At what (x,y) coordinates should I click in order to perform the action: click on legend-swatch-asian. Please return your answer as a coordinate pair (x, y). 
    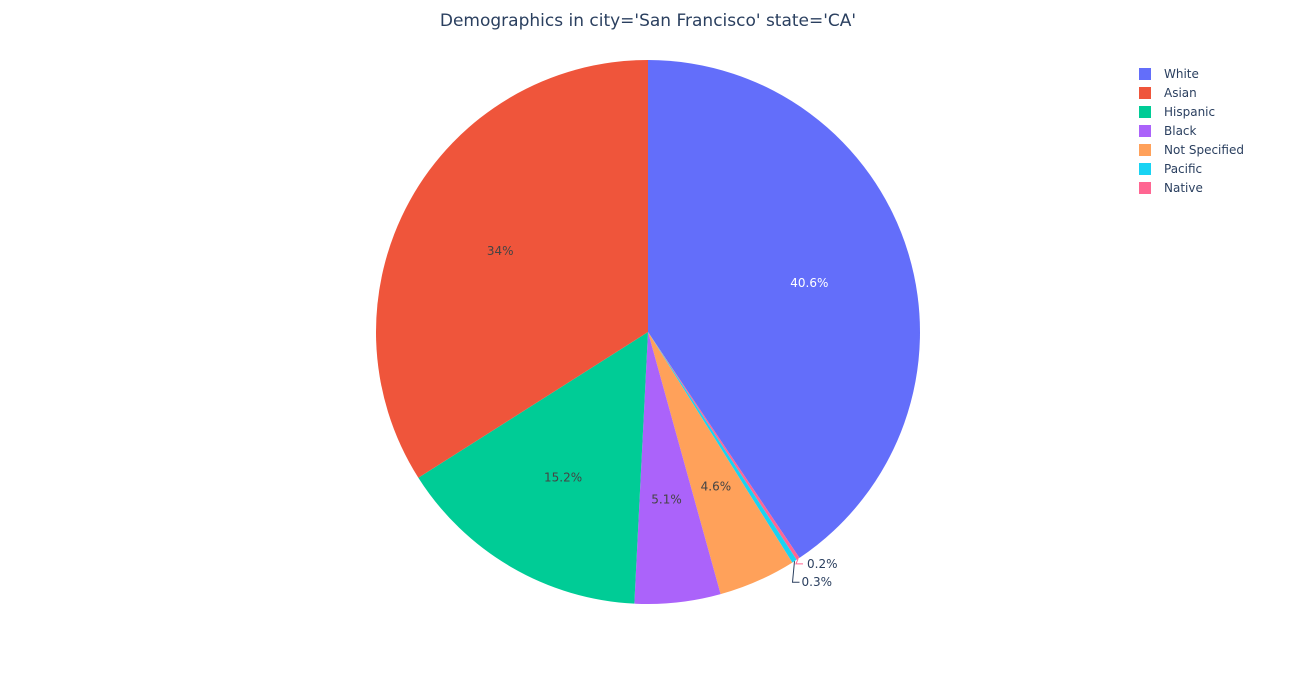
    Looking at the image, I should click on (1145, 93).